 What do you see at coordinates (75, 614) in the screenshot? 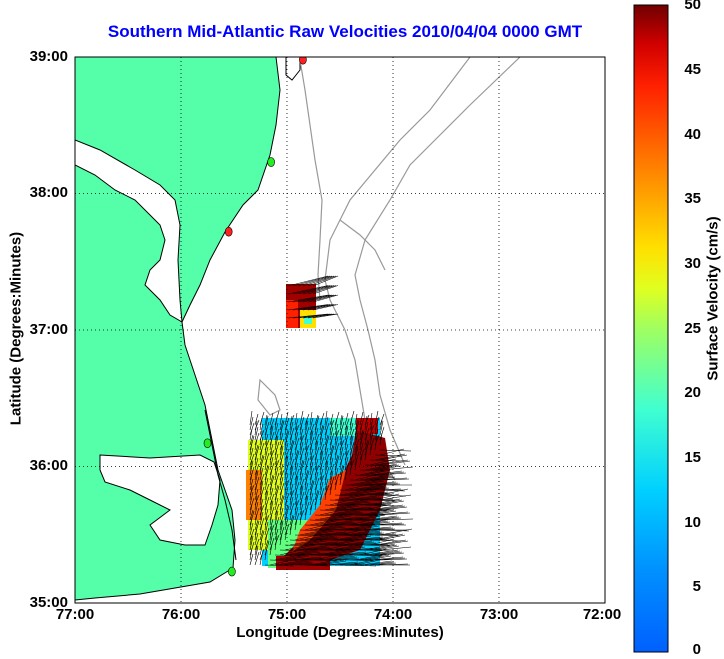
I see `lon-tick: 77:00` at bounding box center [75, 614].